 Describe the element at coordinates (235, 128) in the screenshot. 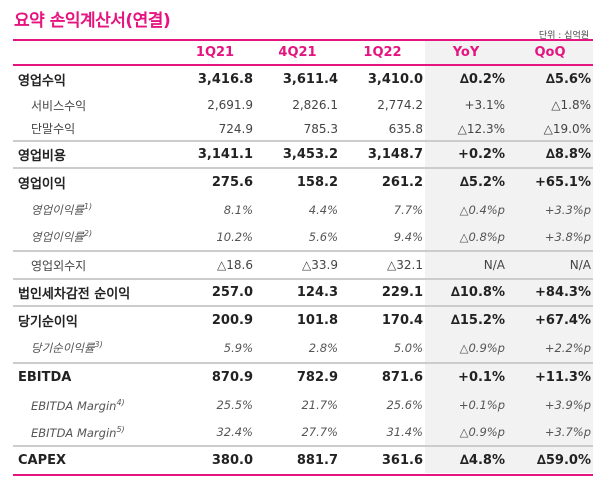

I see `cell-1q21: 724.9` at that location.